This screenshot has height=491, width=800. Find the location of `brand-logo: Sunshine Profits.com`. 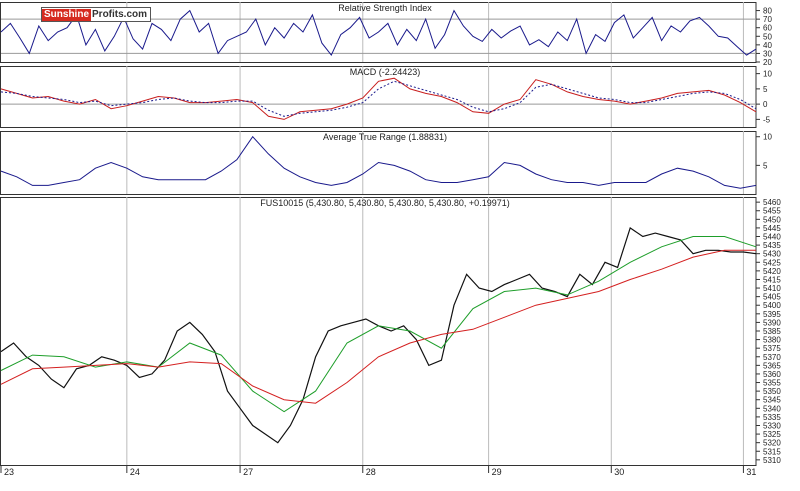

brand-logo: Sunshine Profits.com is located at coordinates (96, 14).